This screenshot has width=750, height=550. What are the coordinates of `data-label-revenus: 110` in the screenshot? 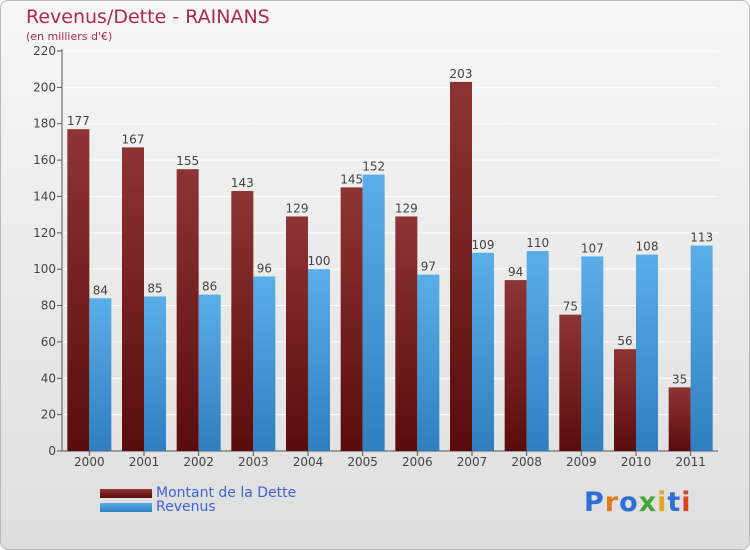 It's located at (537, 243).